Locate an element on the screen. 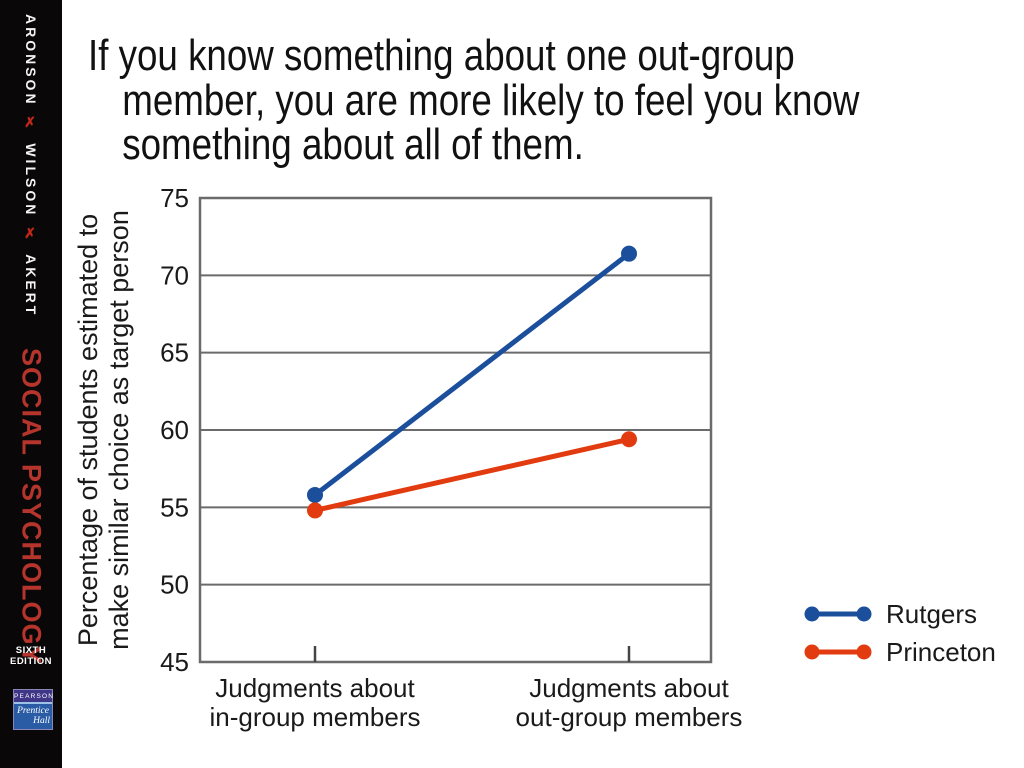 Image resolution: width=1024 pixels, height=768 pixels. spine-authors: ARONSON ✗ WILSON ✗ AKERT is located at coordinates (31, 165).